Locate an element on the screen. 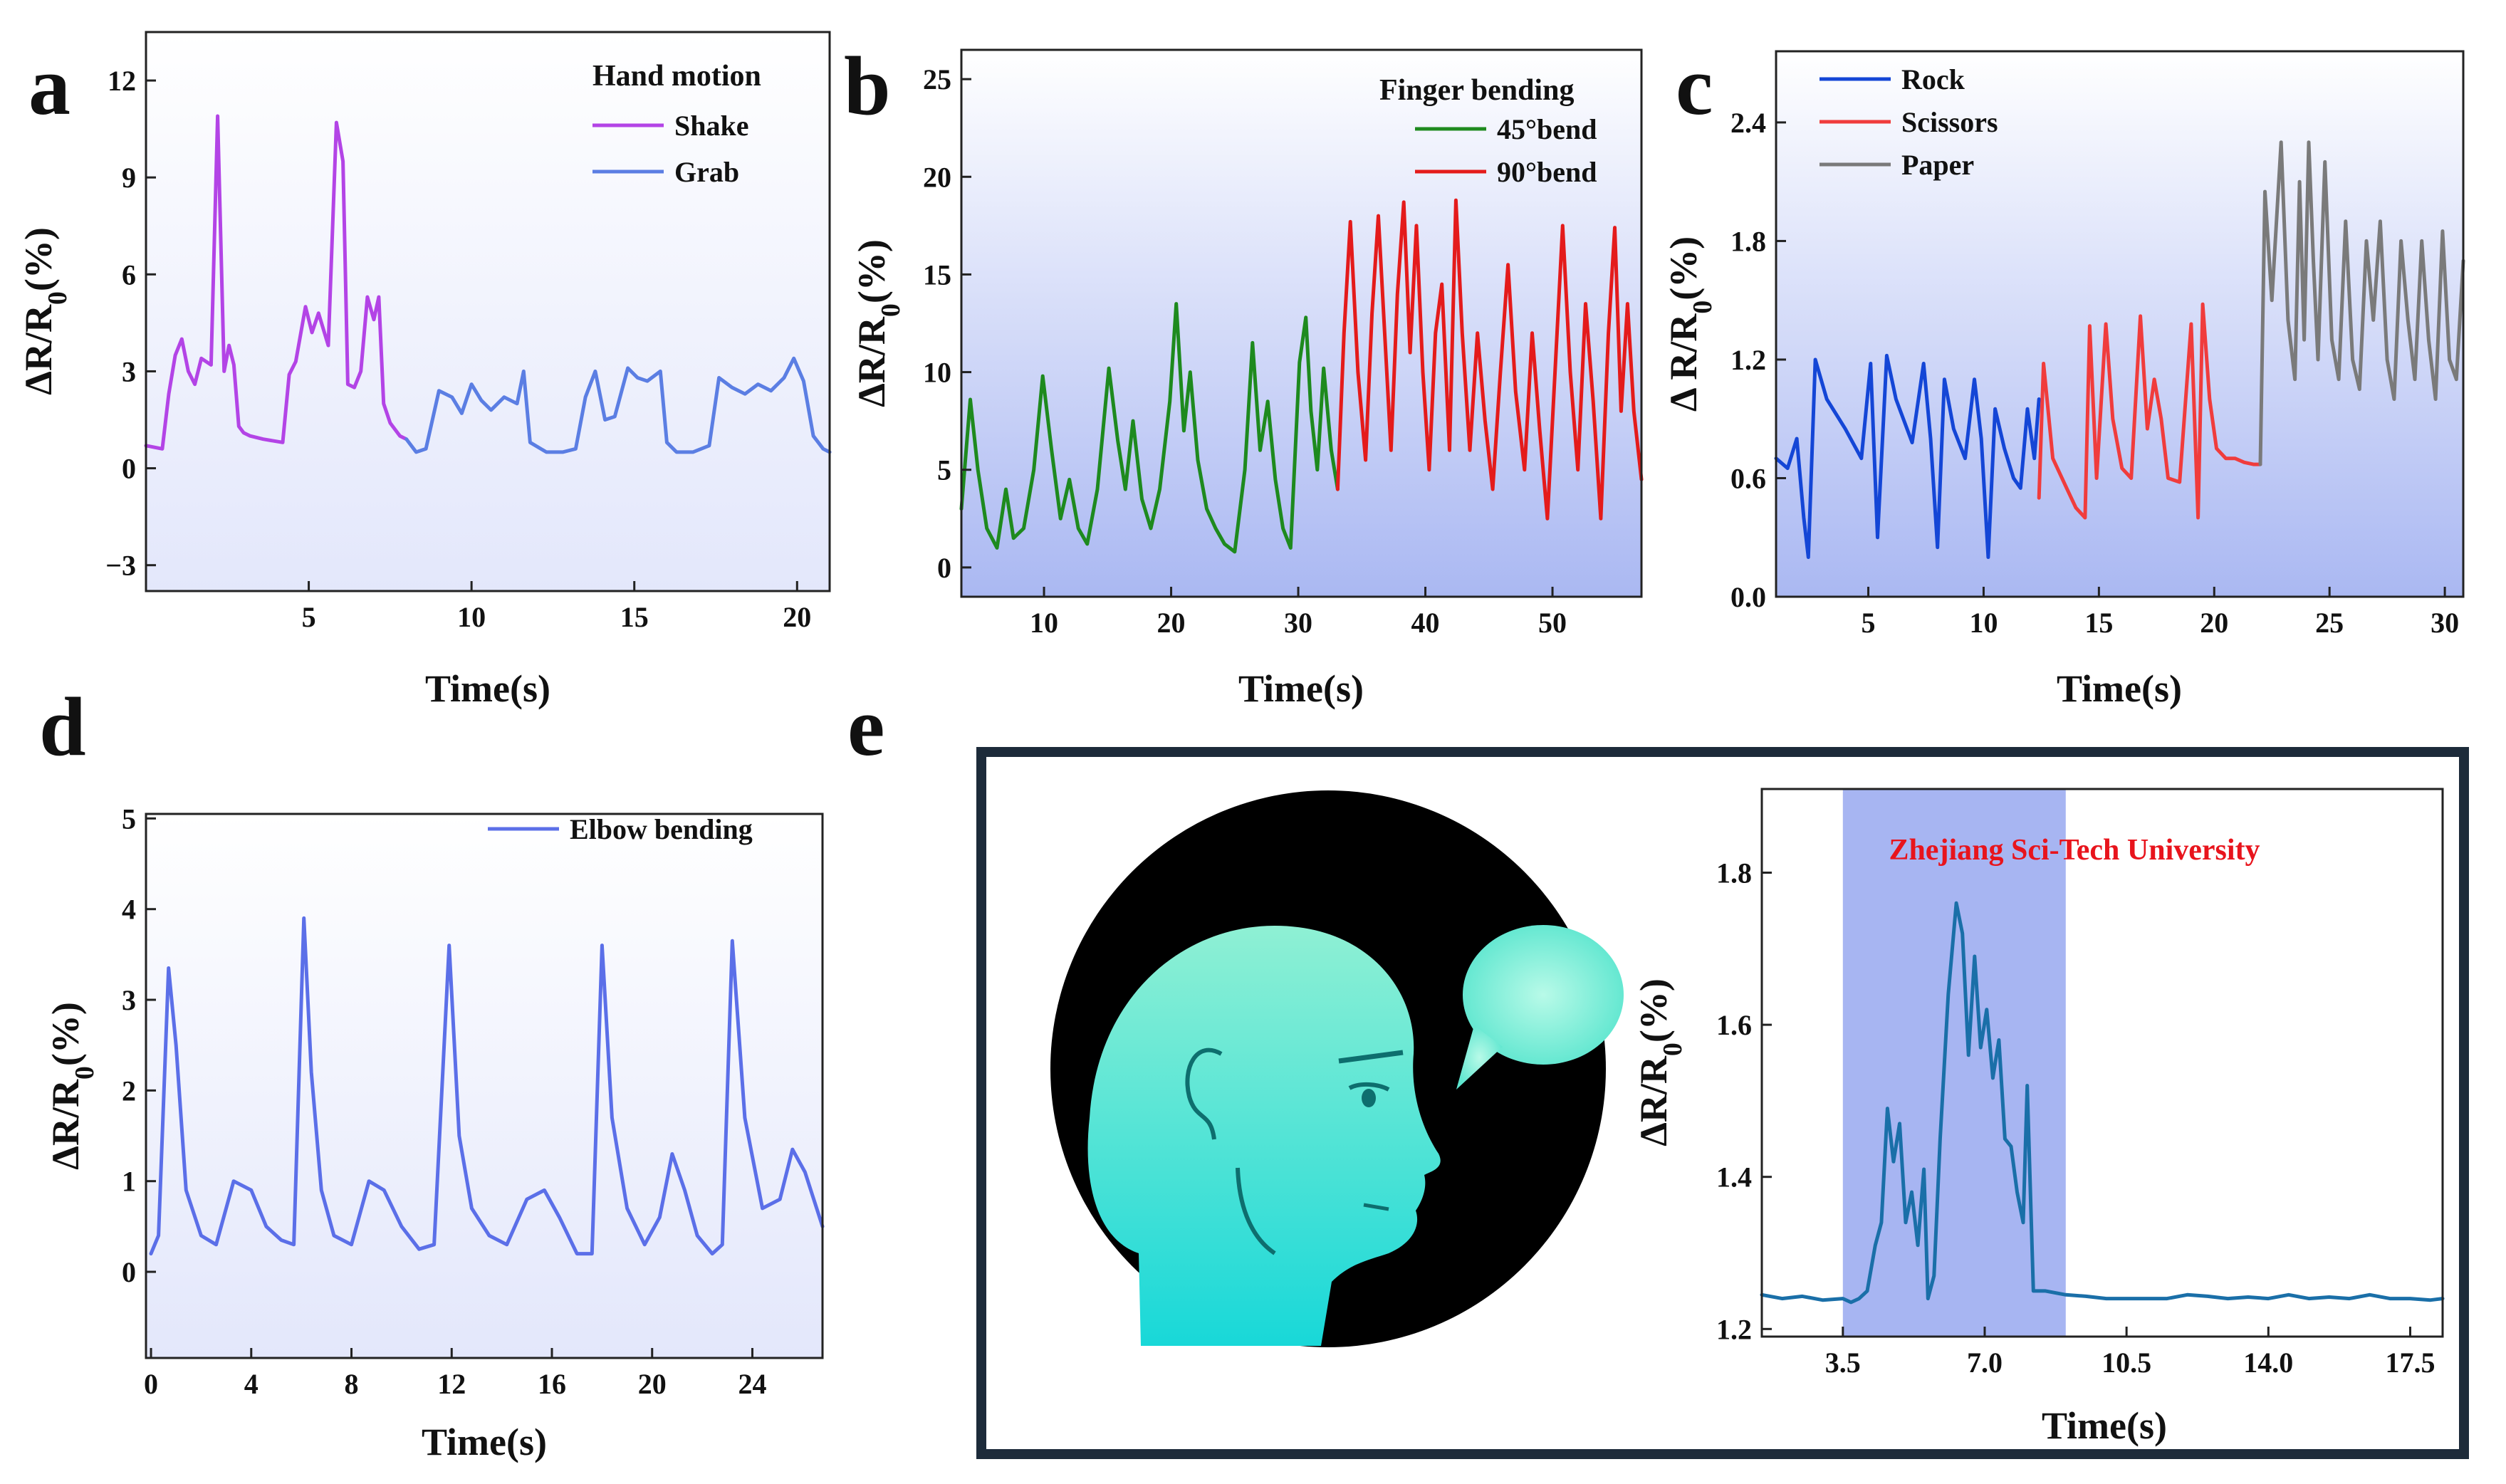 This screenshot has width=2506, height=1484. x-tick-label-d: 12 is located at coordinates (451, 1384).